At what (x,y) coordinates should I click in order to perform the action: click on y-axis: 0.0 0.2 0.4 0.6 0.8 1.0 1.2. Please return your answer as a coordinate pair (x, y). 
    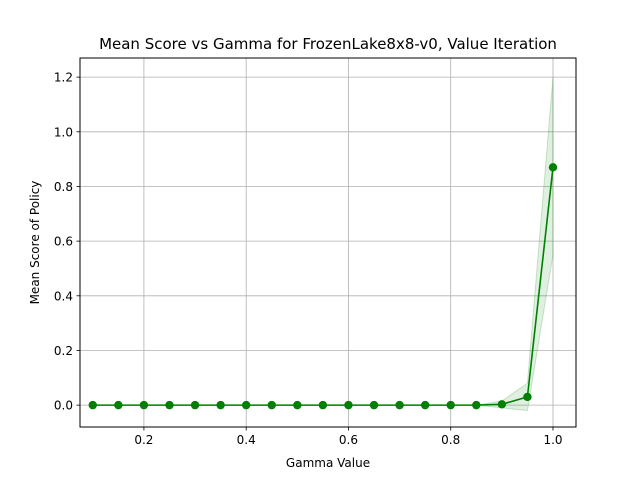
    Looking at the image, I should click on (67, 242).